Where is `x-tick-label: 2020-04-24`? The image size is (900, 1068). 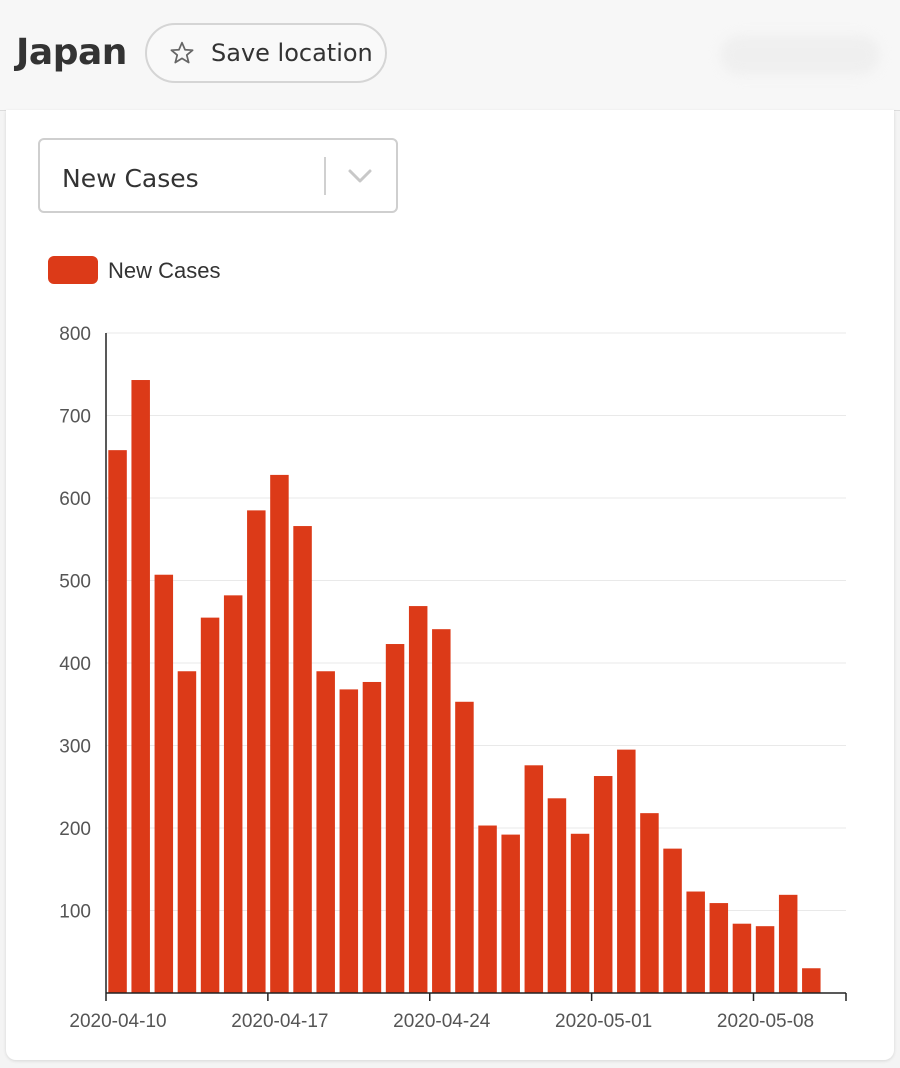 x-tick-label: 2020-04-24 is located at coordinates (442, 1021).